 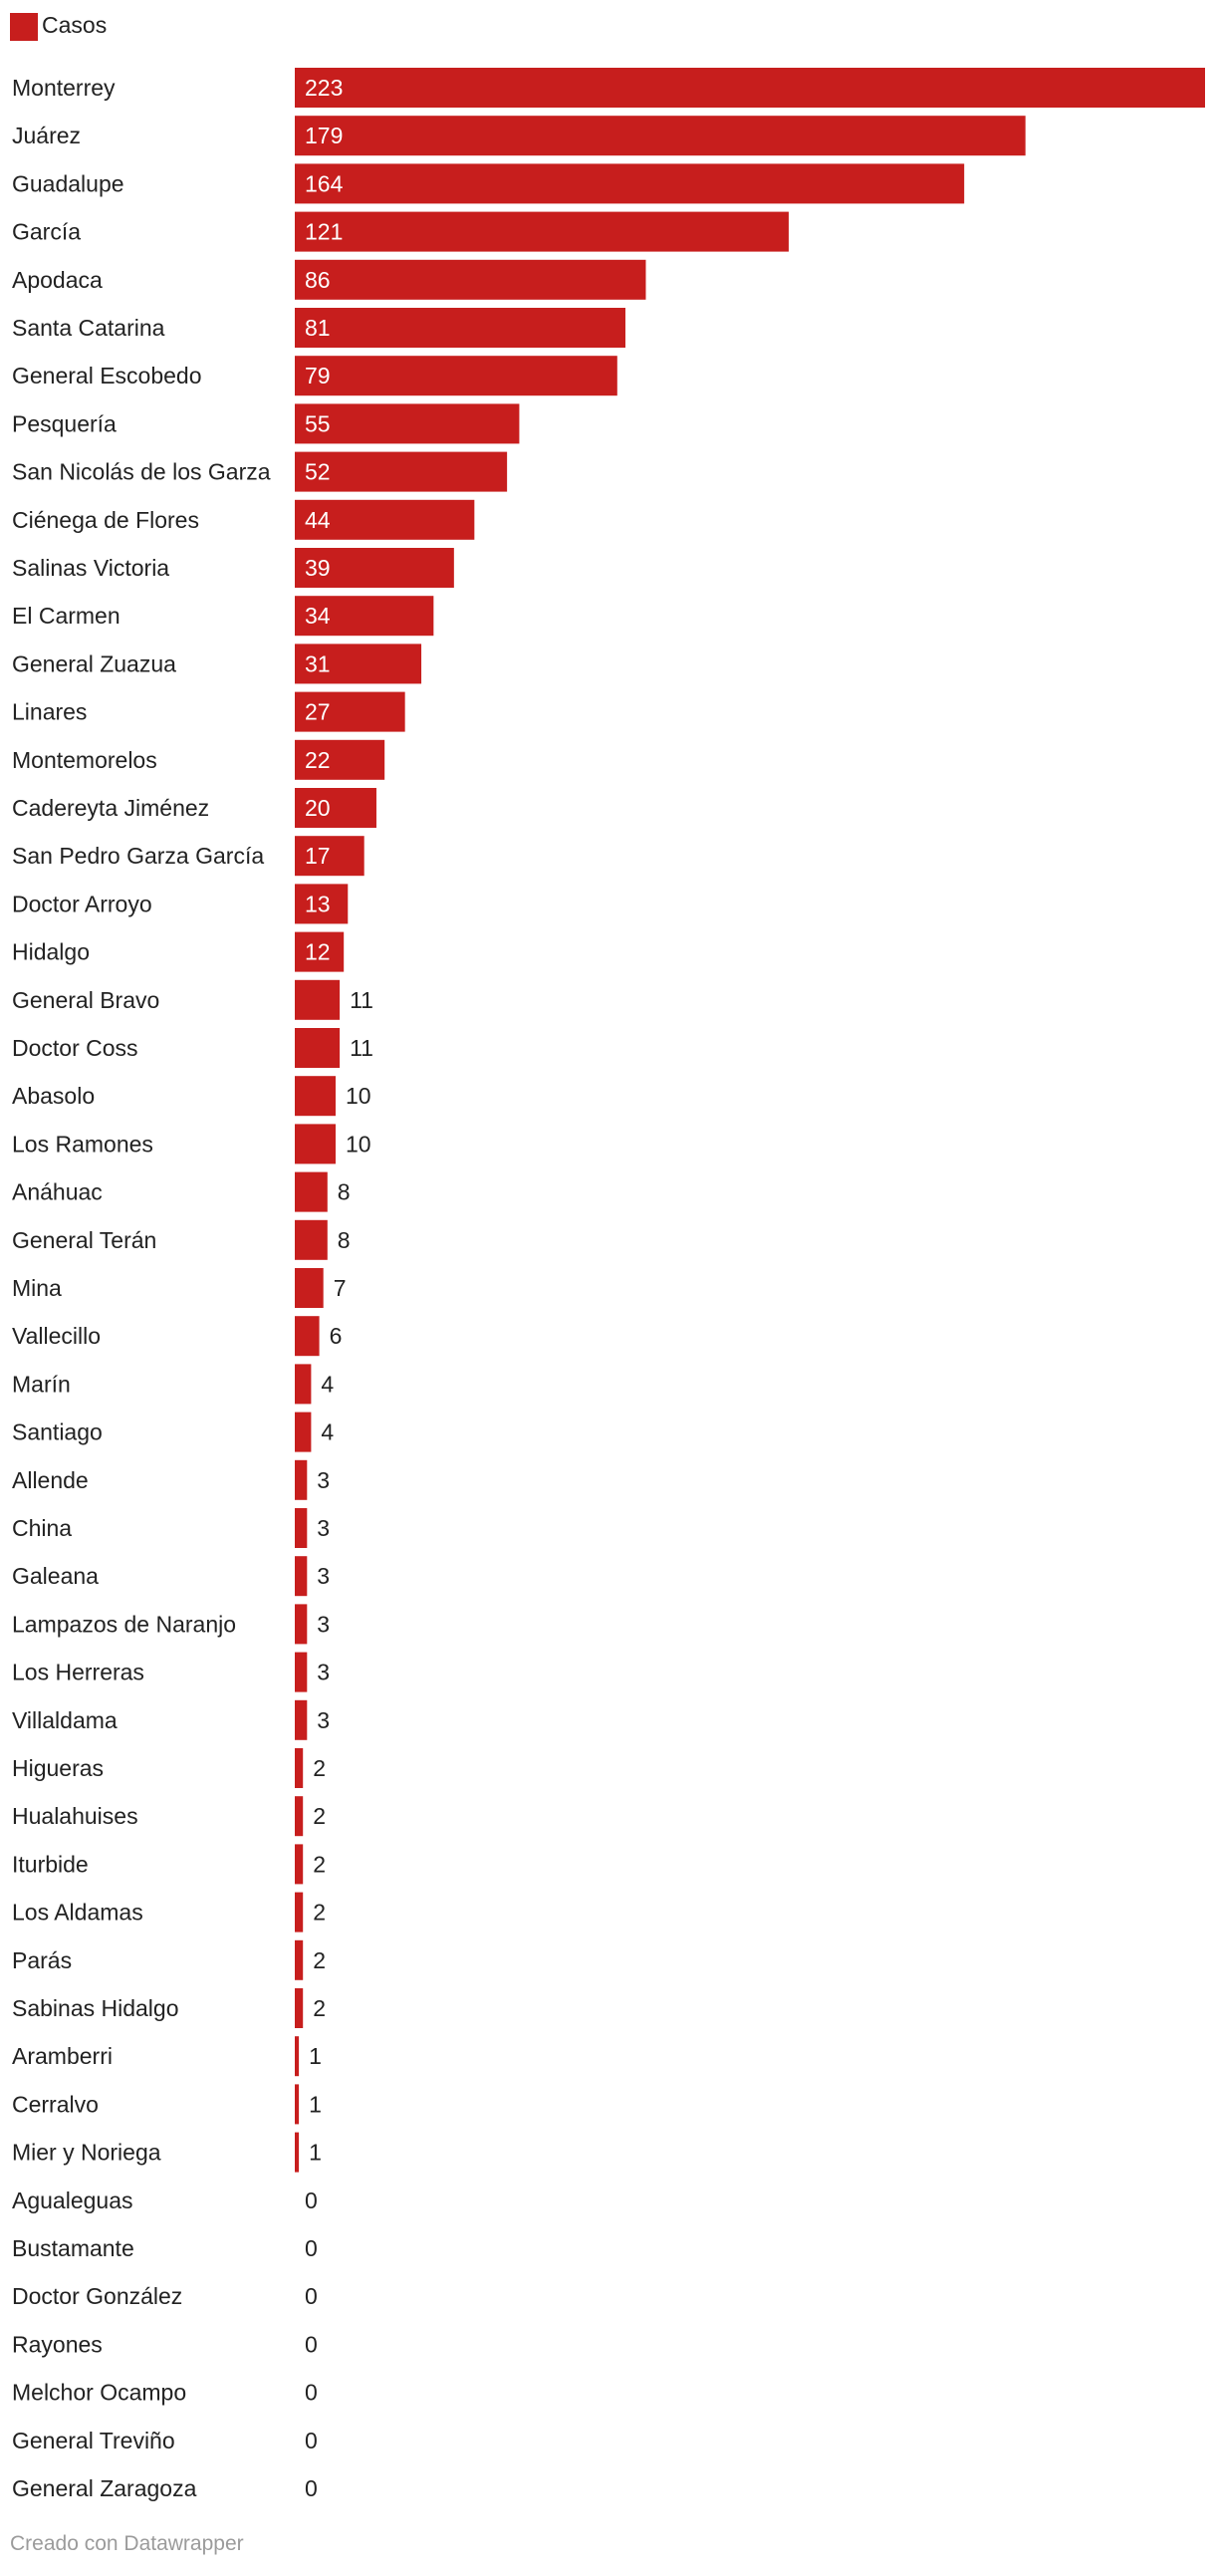 What do you see at coordinates (87, 2153) in the screenshot?
I see `category-label: Mier y Noriega` at bounding box center [87, 2153].